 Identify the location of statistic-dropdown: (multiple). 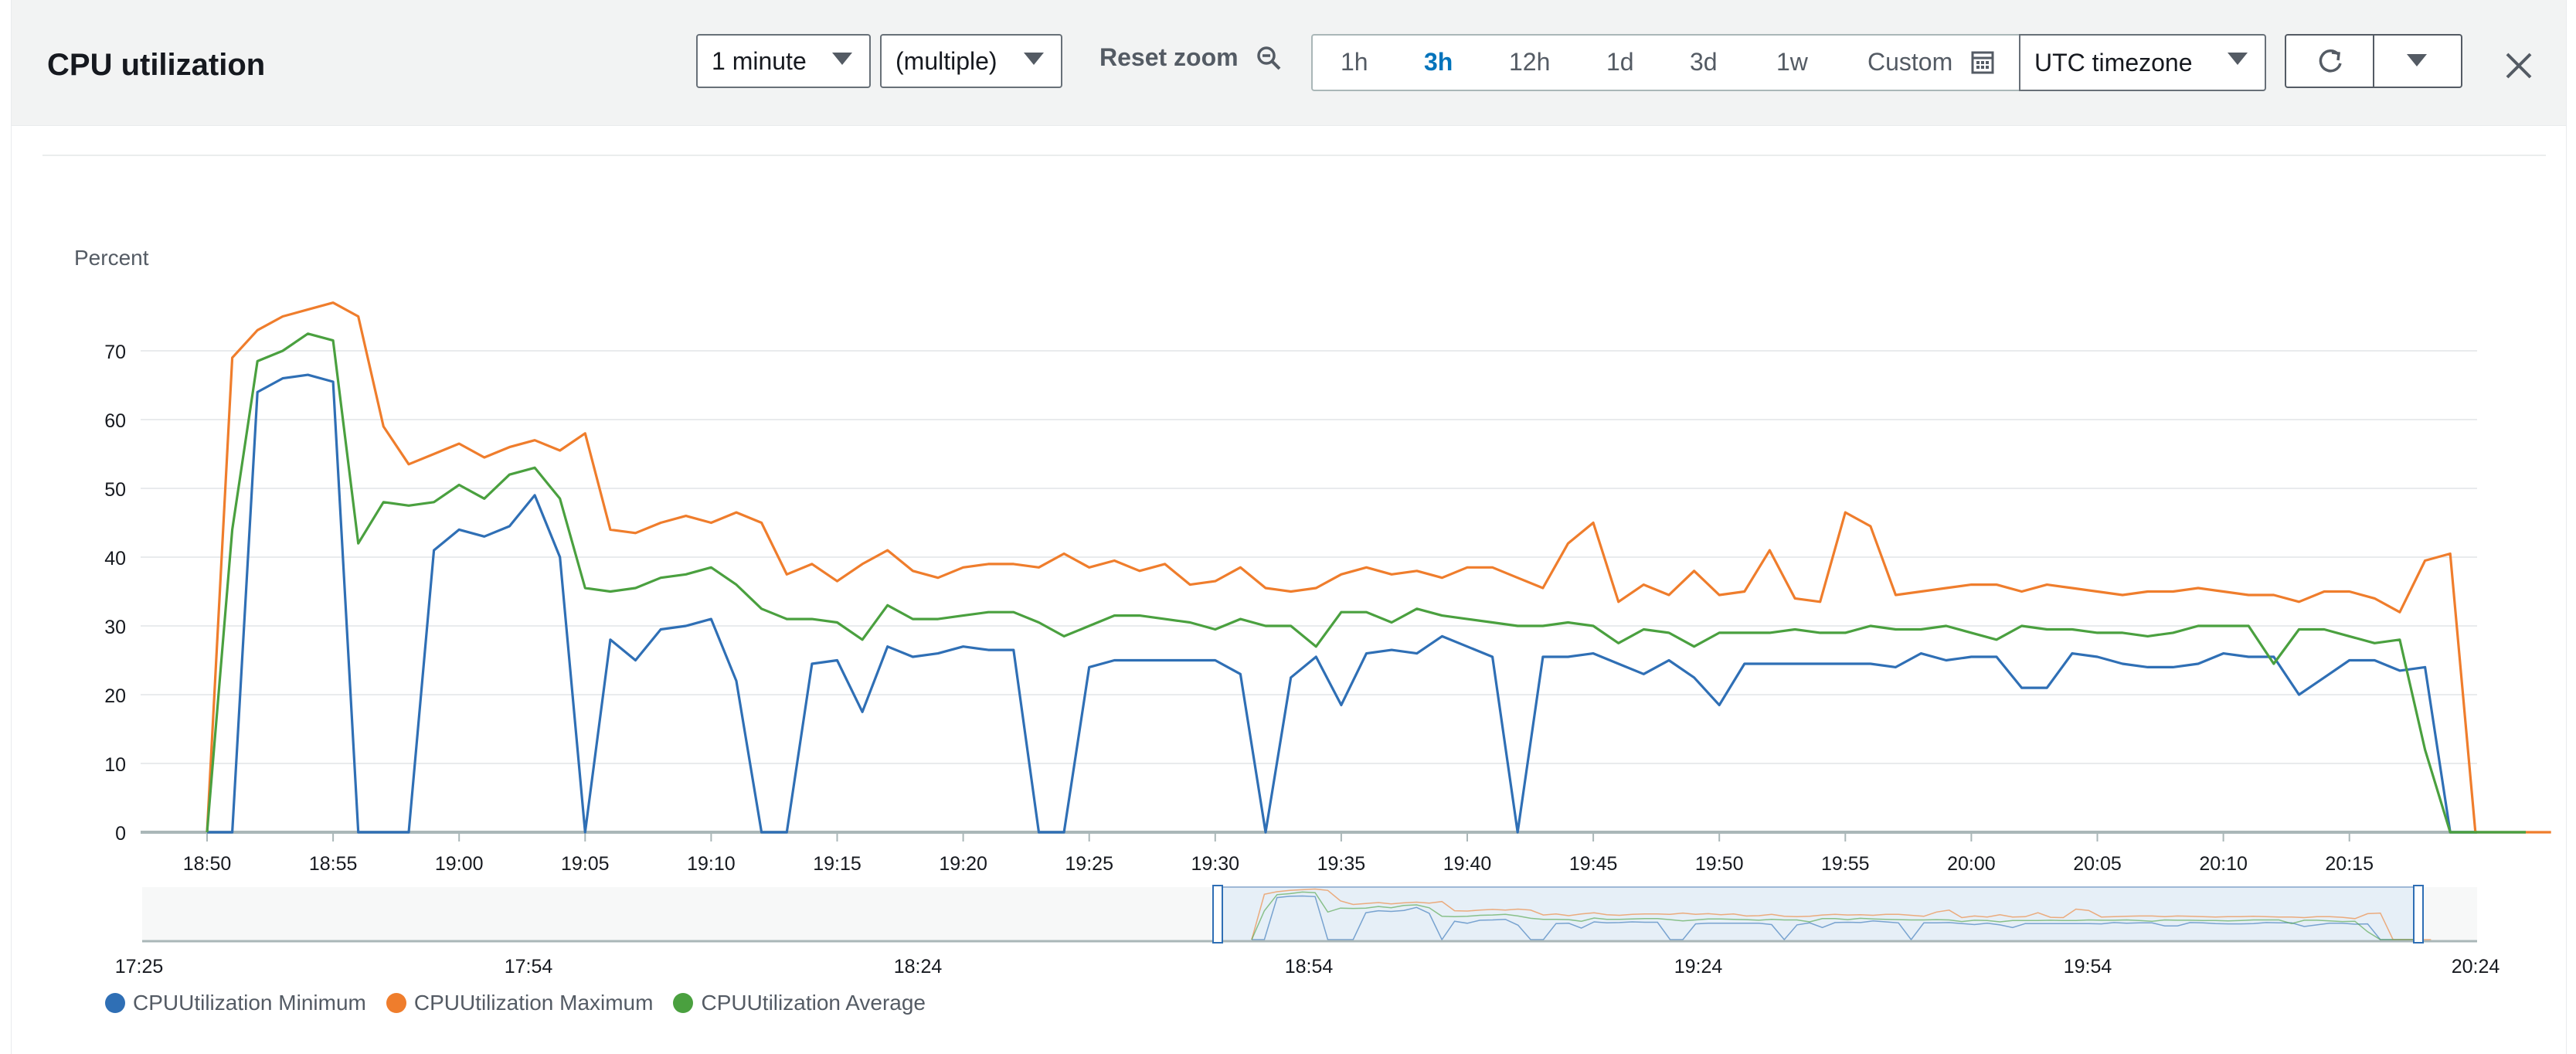
(971, 61).